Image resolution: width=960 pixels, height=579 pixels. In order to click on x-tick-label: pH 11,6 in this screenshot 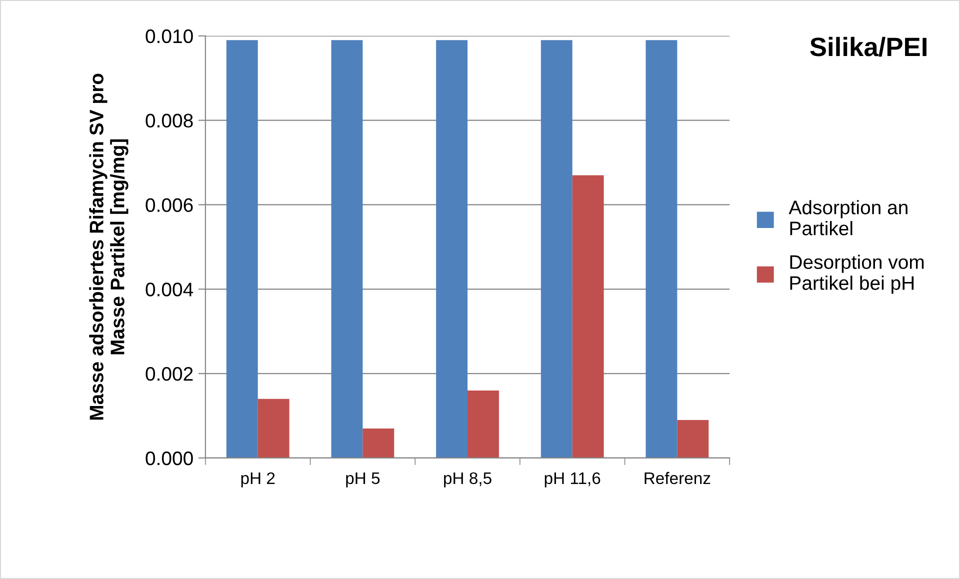, I will do `click(572, 480)`.